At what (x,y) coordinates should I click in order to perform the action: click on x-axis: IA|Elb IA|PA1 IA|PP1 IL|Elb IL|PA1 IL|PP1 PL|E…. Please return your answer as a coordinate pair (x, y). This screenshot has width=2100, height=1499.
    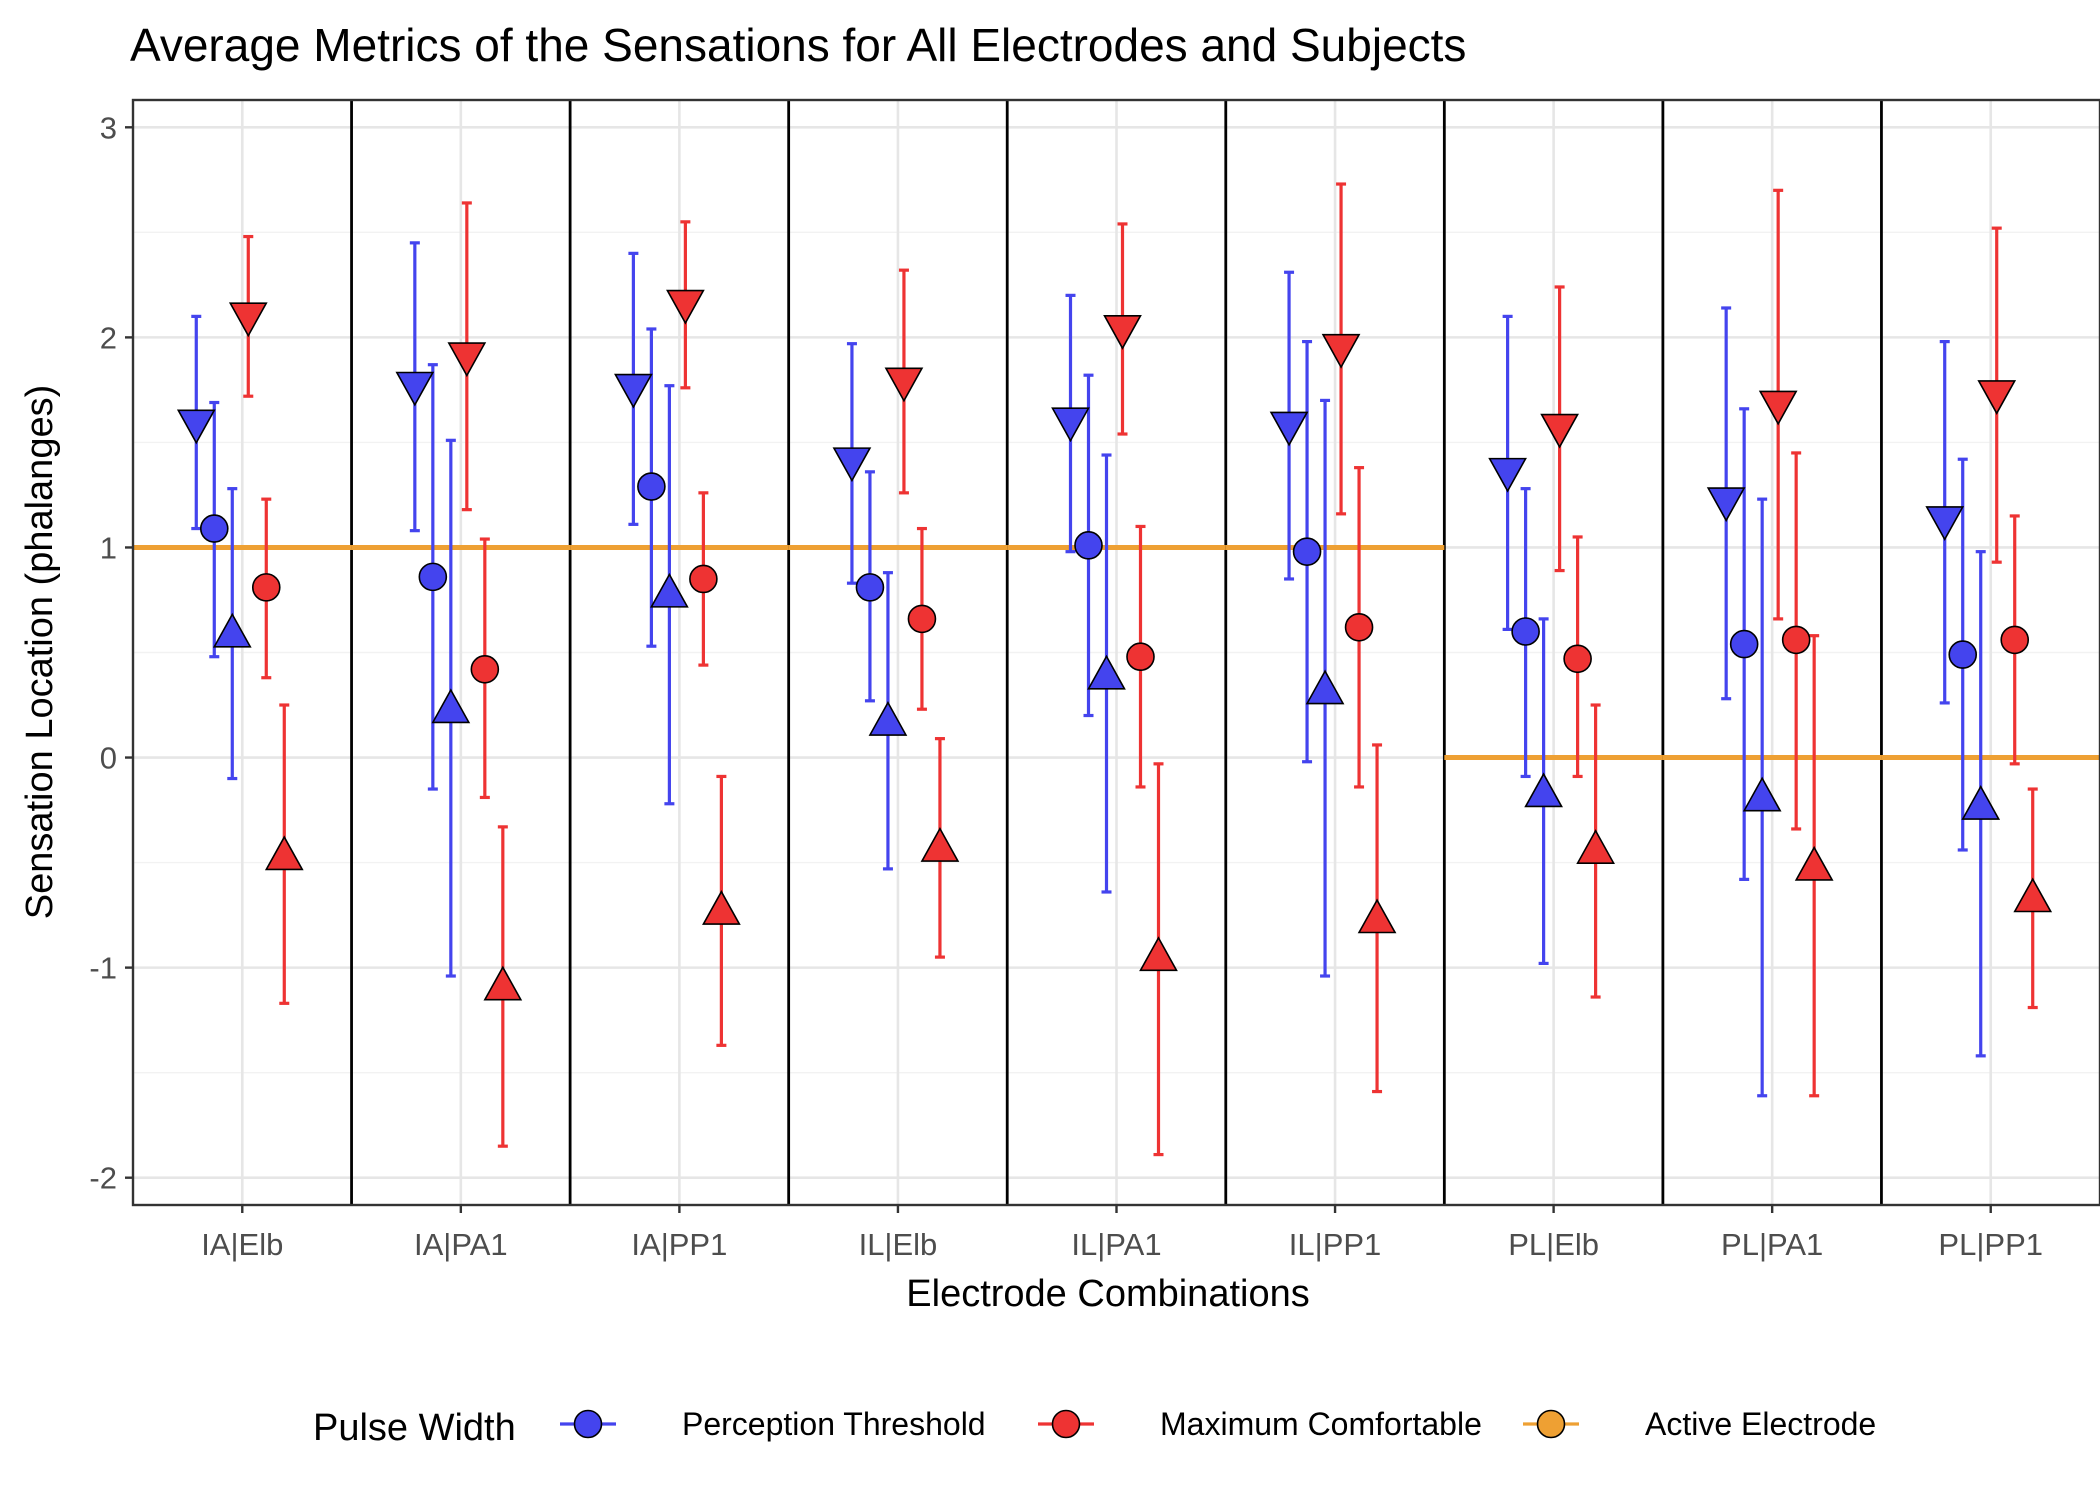
    Looking at the image, I should click on (1122, 1233).